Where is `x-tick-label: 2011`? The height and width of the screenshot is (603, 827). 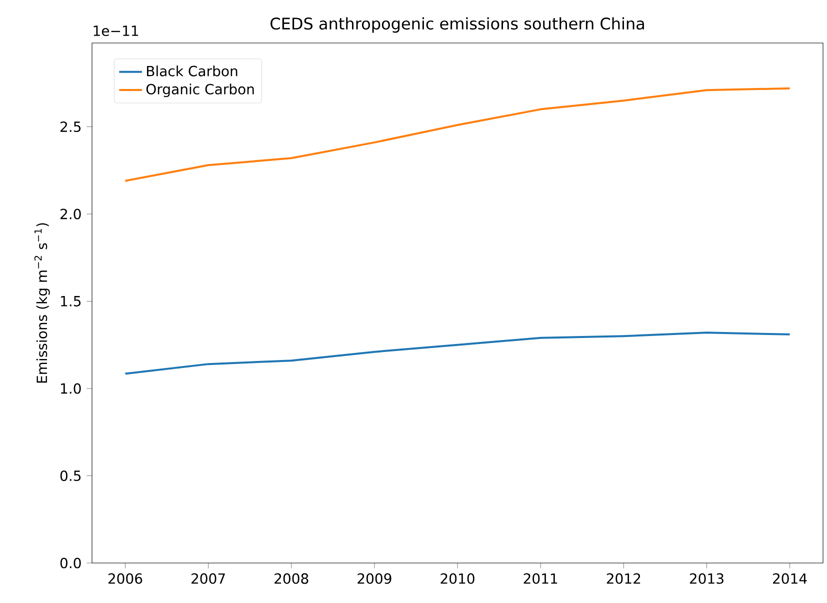
x-tick-label: 2011 is located at coordinates (541, 578).